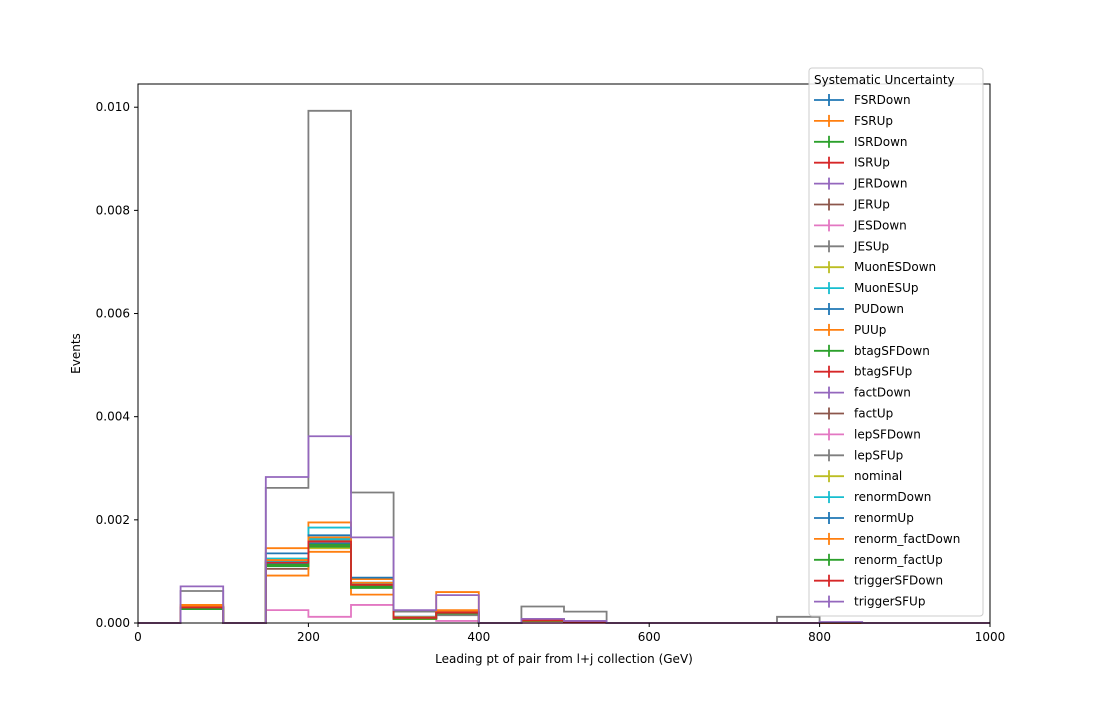 The image size is (1100, 704). I want to click on legend-label: lepSFUp, so click(878, 455).